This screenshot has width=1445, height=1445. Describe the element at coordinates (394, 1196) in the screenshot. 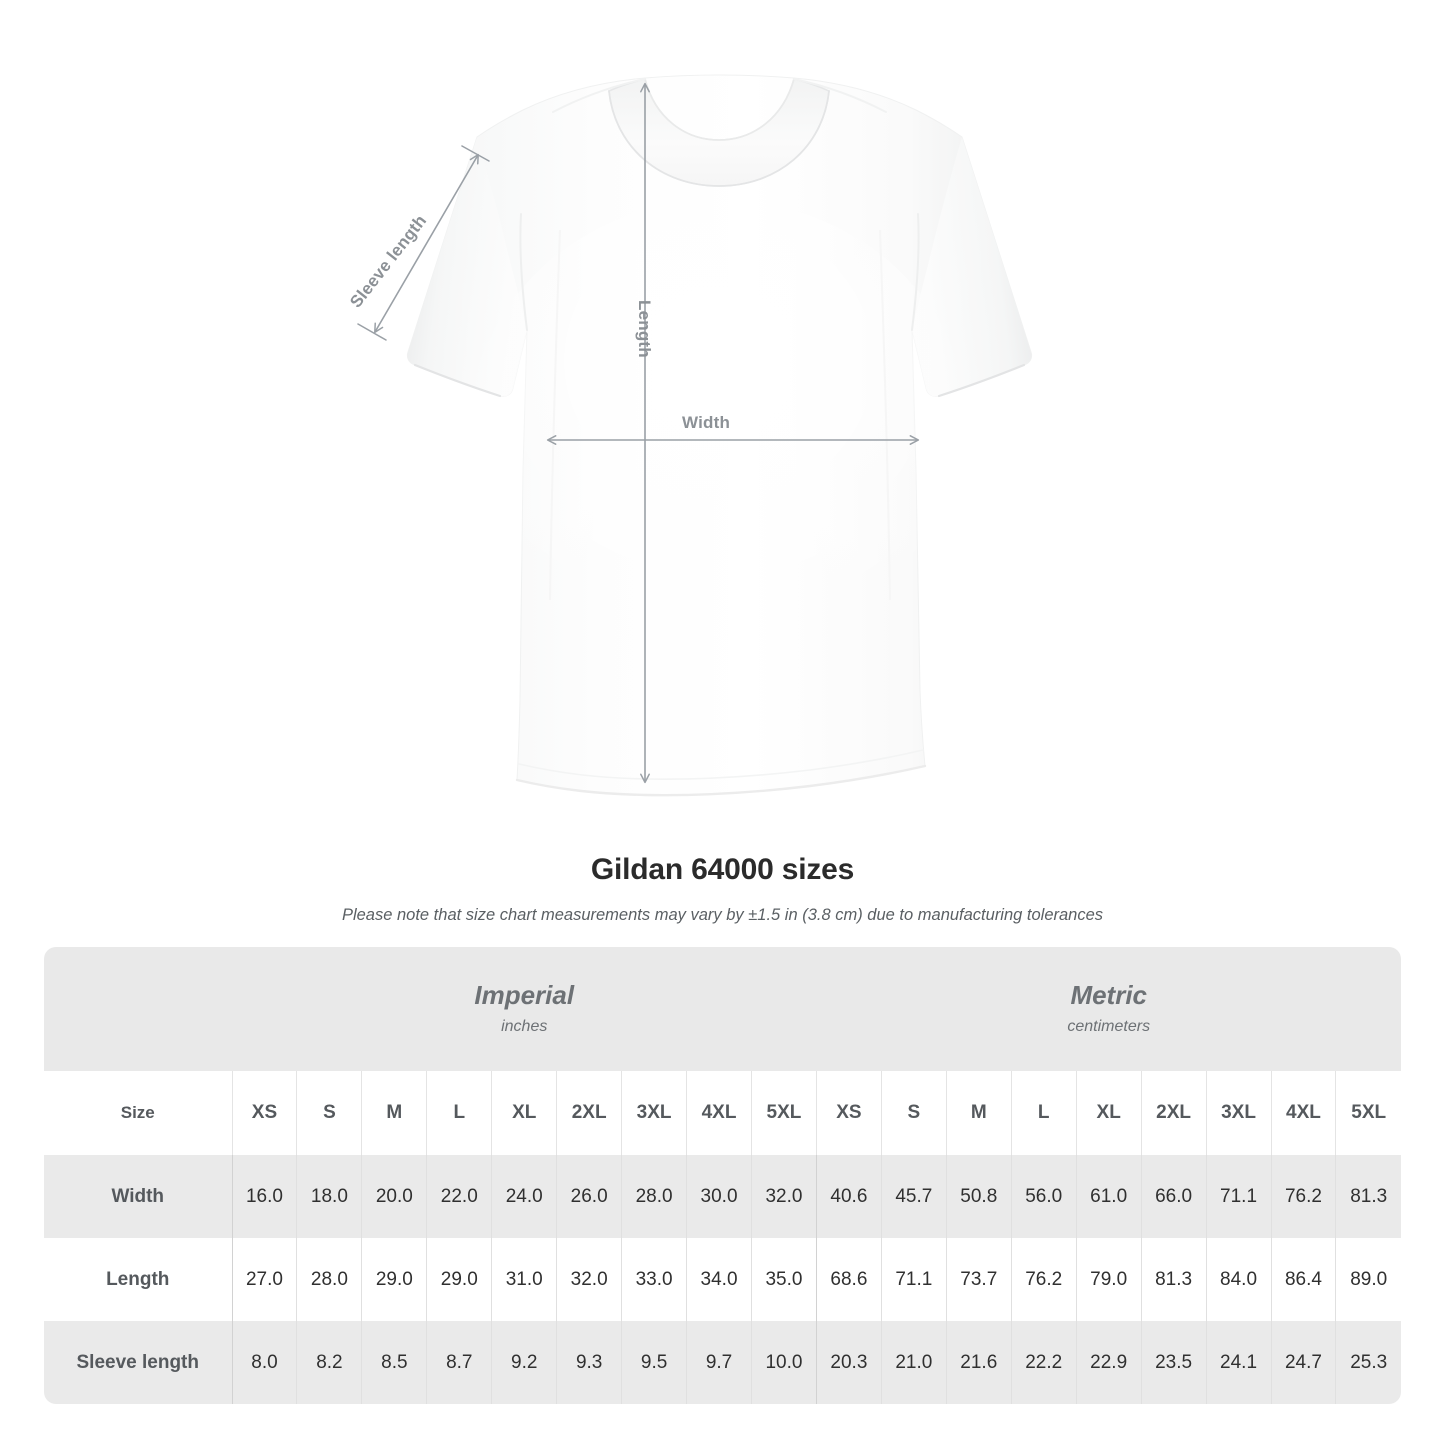

I see `cell-width-imperial-m: 20.0` at that location.